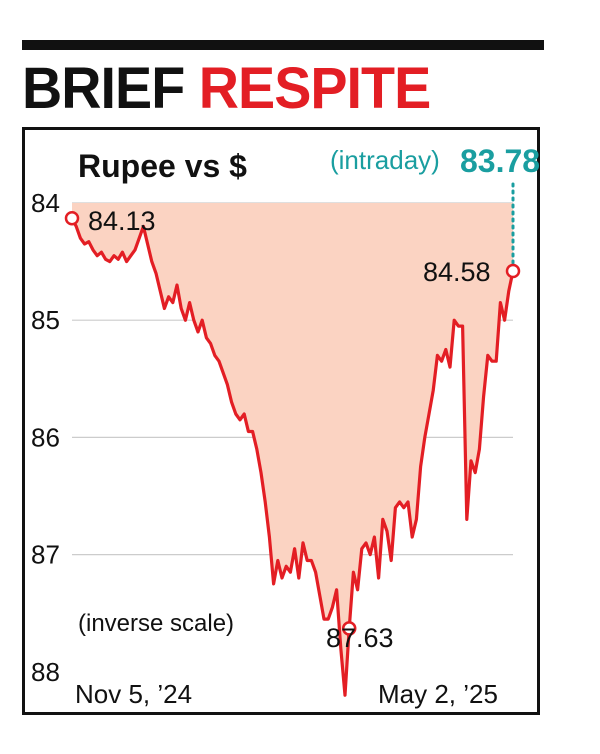  I want to click on end-value-label: 84.58, so click(457, 272).